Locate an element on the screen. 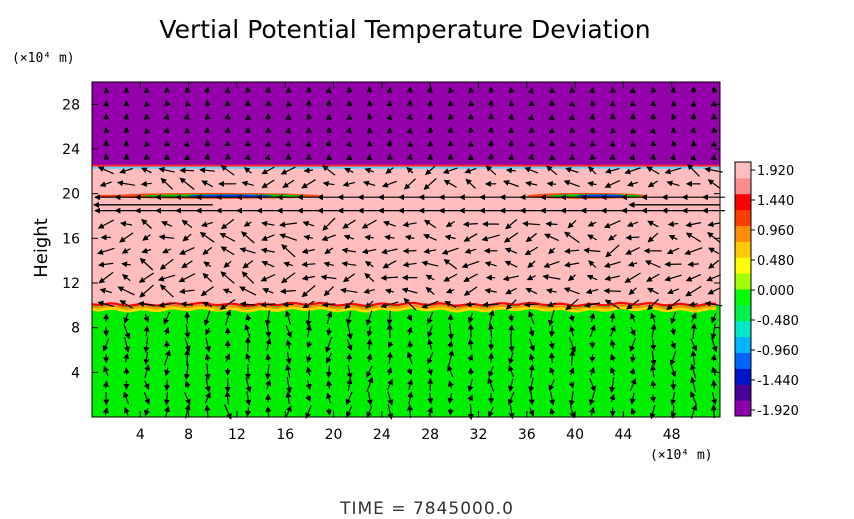 The height and width of the screenshot is (519, 854). x-tick-label: 4 is located at coordinates (140, 435).